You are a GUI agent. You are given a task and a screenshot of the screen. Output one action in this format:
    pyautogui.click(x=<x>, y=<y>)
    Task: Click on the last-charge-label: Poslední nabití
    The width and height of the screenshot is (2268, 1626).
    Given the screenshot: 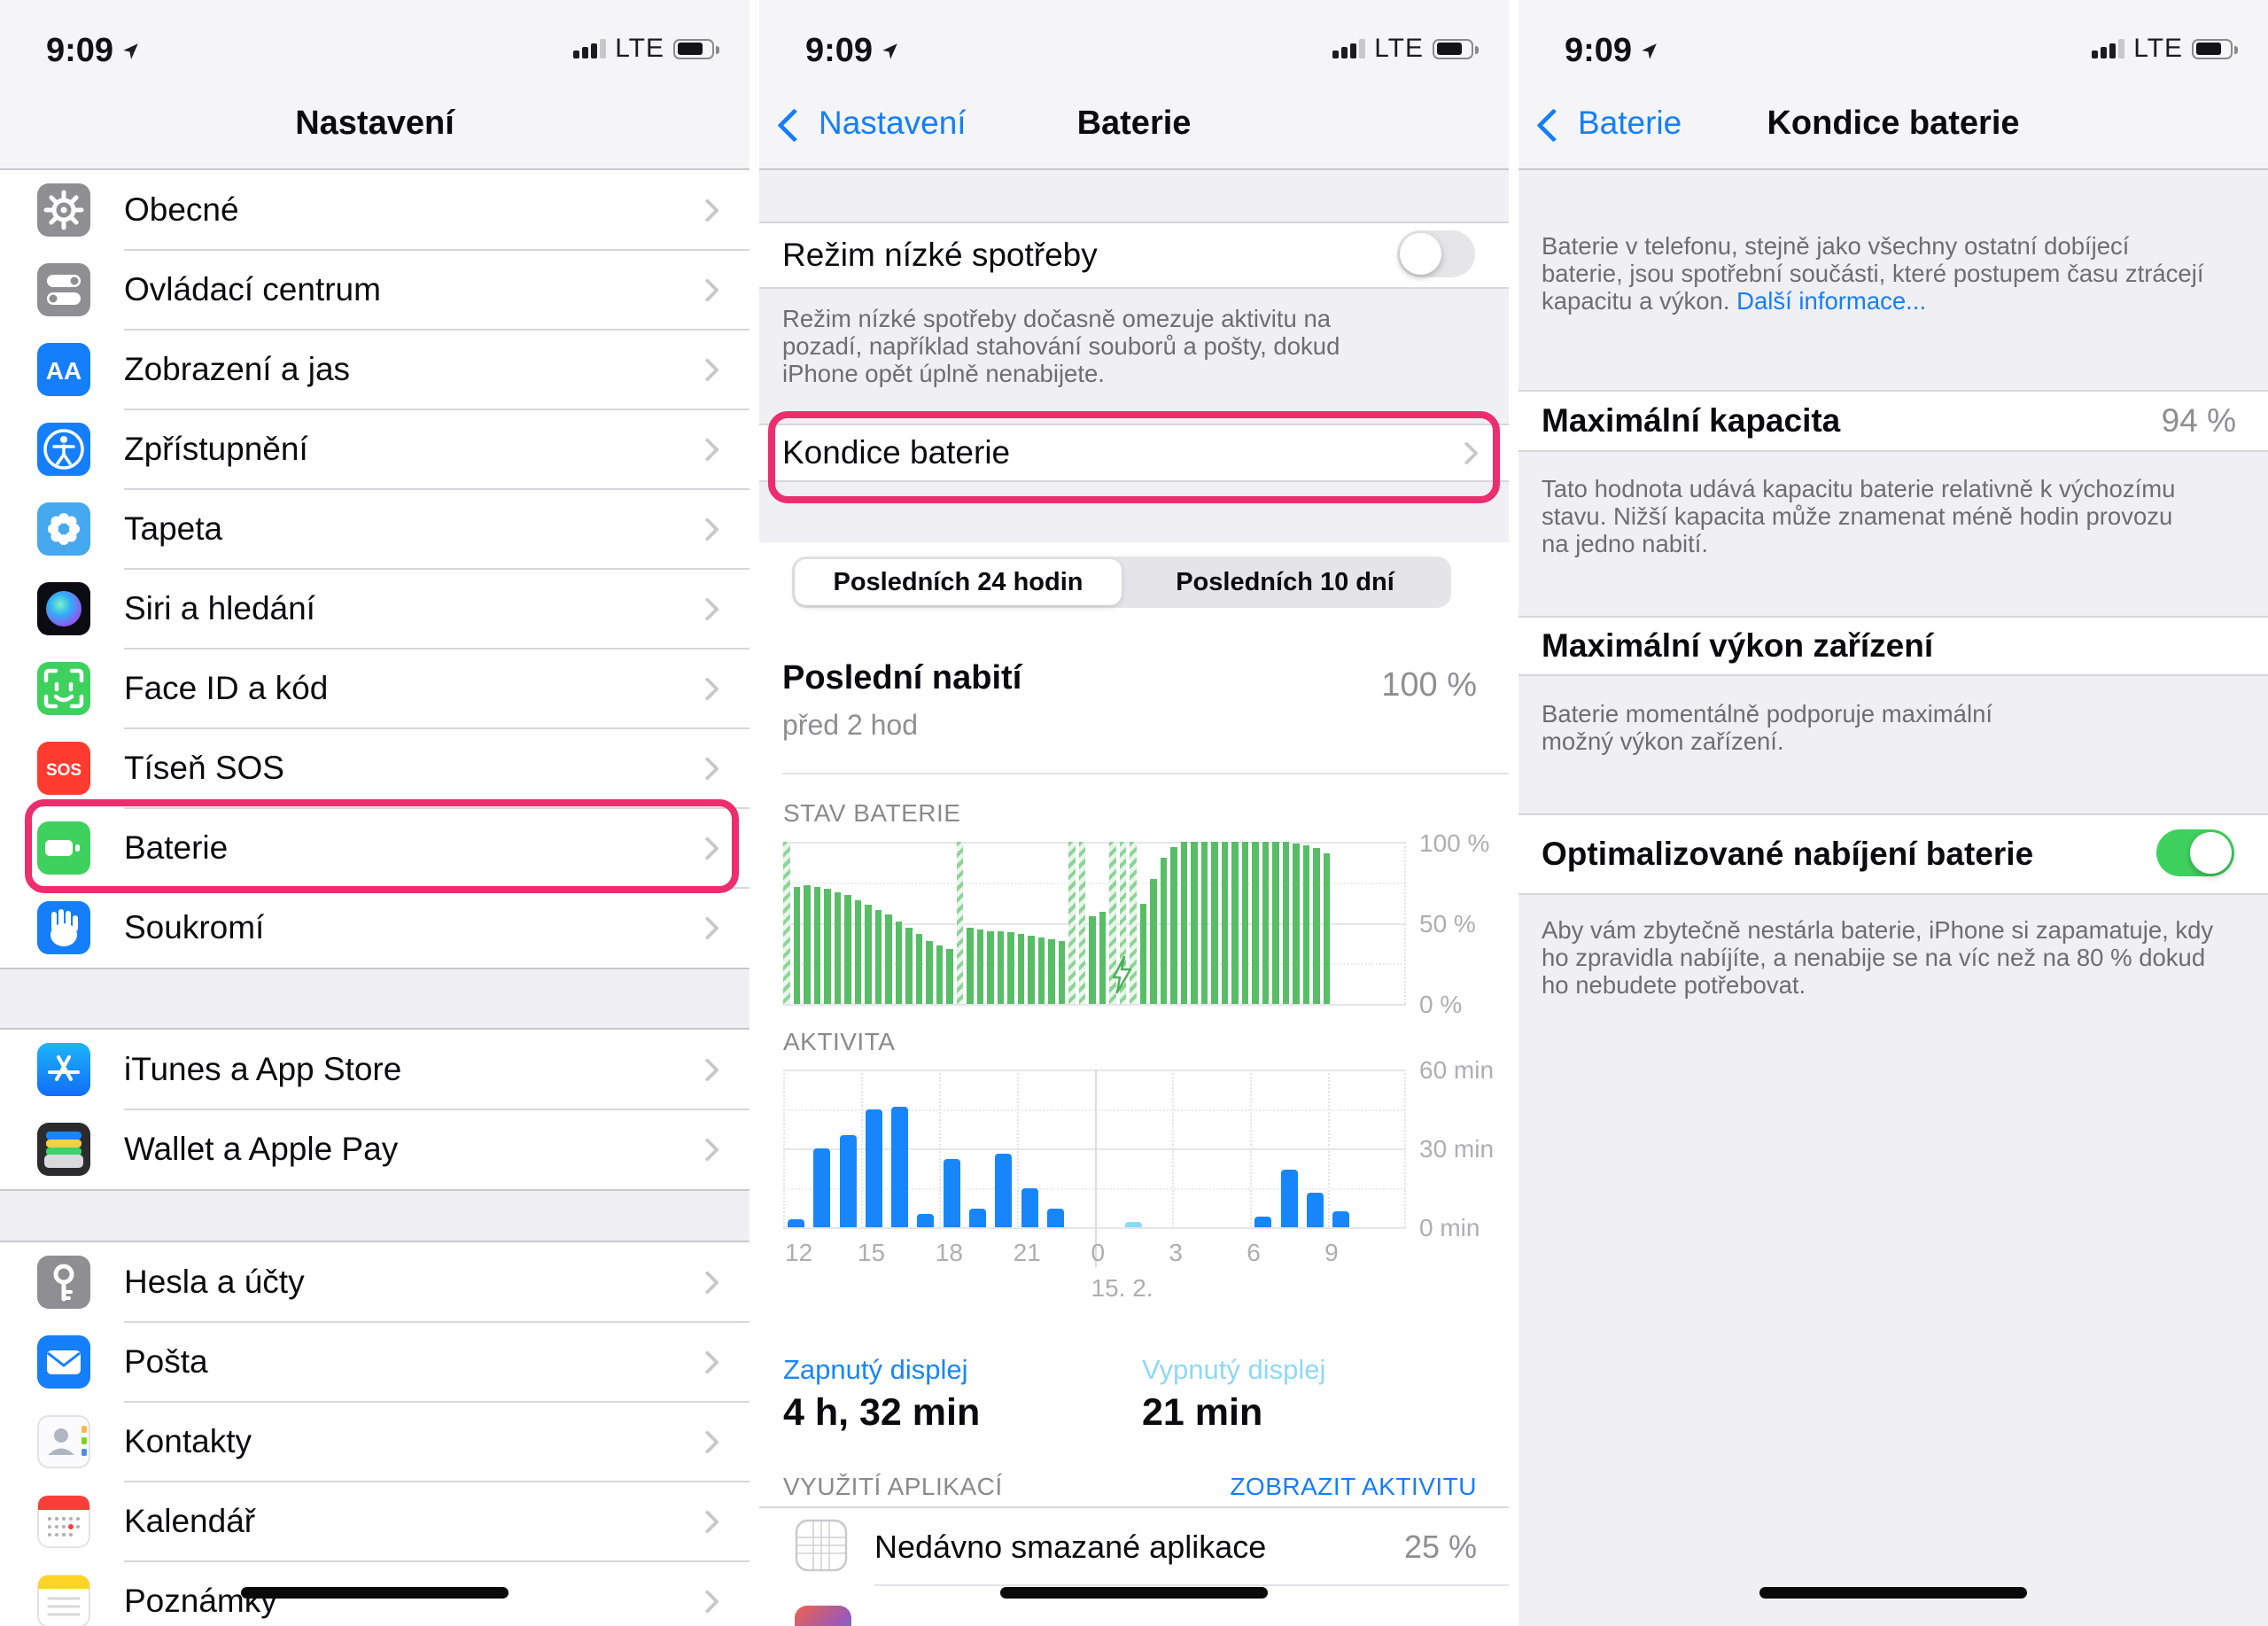 What is the action you would take?
    pyautogui.click(x=902, y=677)
    